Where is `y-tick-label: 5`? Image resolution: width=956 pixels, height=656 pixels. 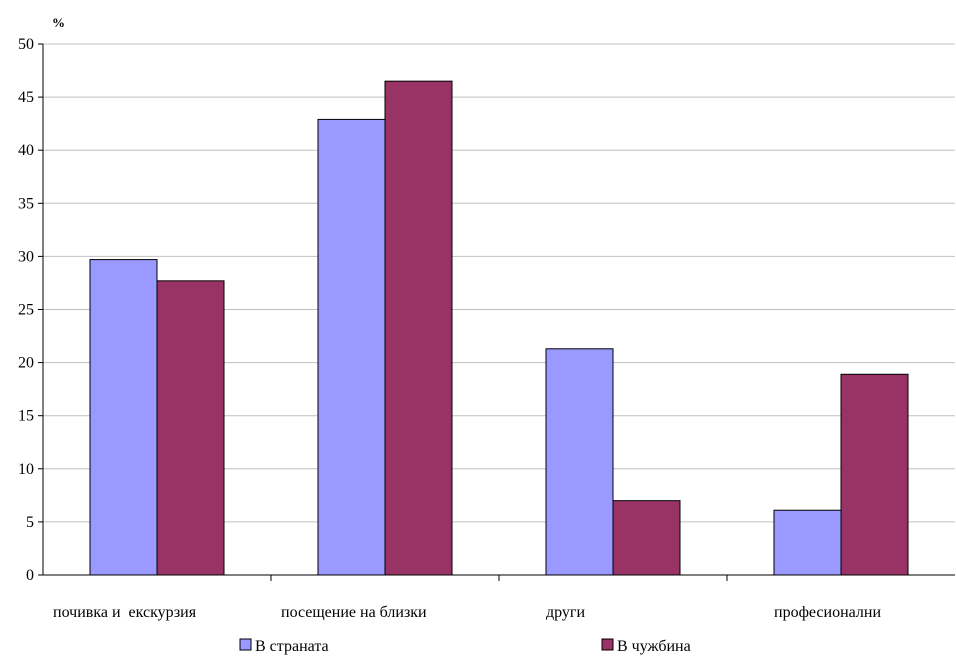
y-tick-label: 5 is located at coordinates (30, 522).